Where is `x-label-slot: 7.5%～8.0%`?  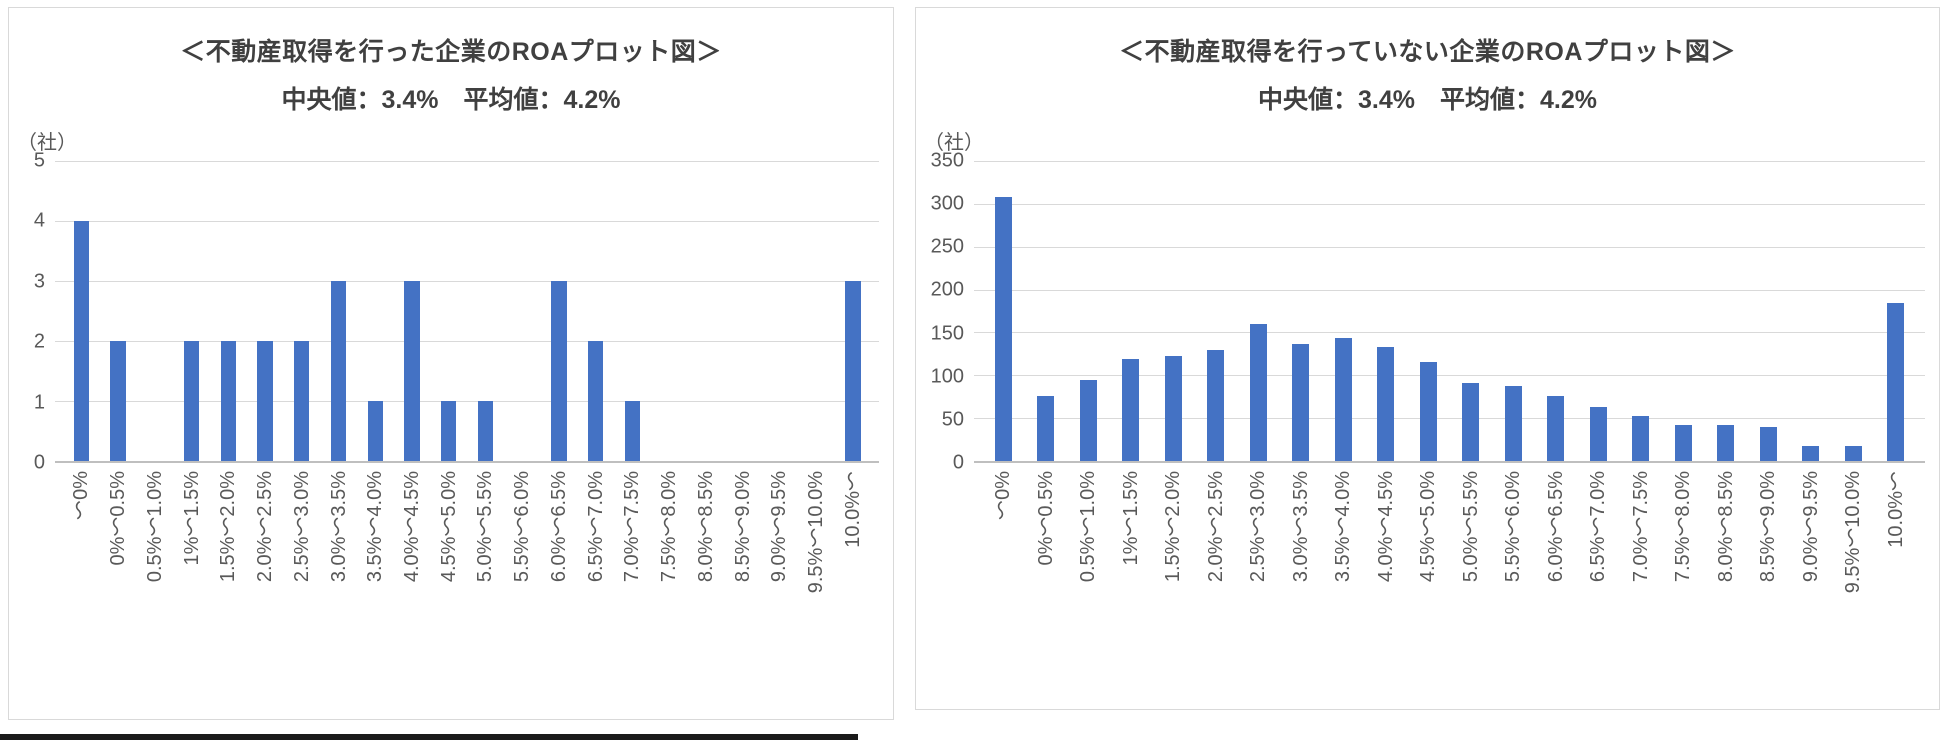 x-label-slot: 7.5%～8.0% is located at coordinates (1683, 538).